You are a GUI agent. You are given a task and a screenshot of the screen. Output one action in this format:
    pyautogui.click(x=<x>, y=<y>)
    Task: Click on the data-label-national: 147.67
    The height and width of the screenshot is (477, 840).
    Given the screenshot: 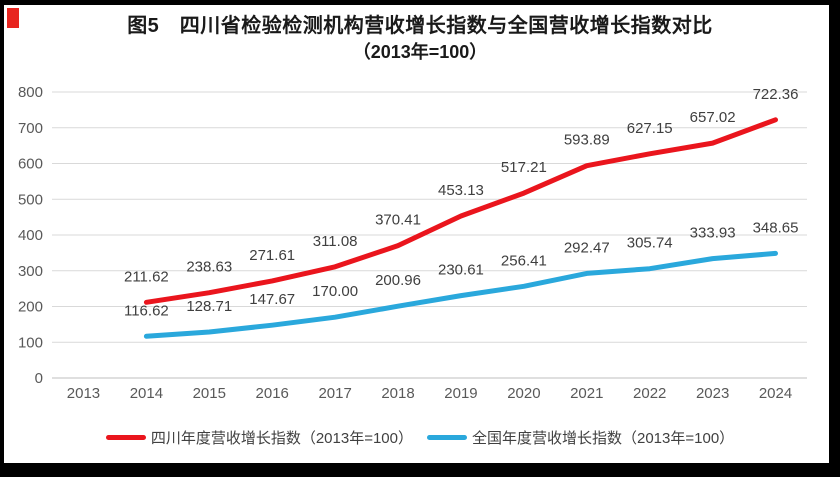 What is the action you would take?
    pyautogui.click(x=272, y=299)
    